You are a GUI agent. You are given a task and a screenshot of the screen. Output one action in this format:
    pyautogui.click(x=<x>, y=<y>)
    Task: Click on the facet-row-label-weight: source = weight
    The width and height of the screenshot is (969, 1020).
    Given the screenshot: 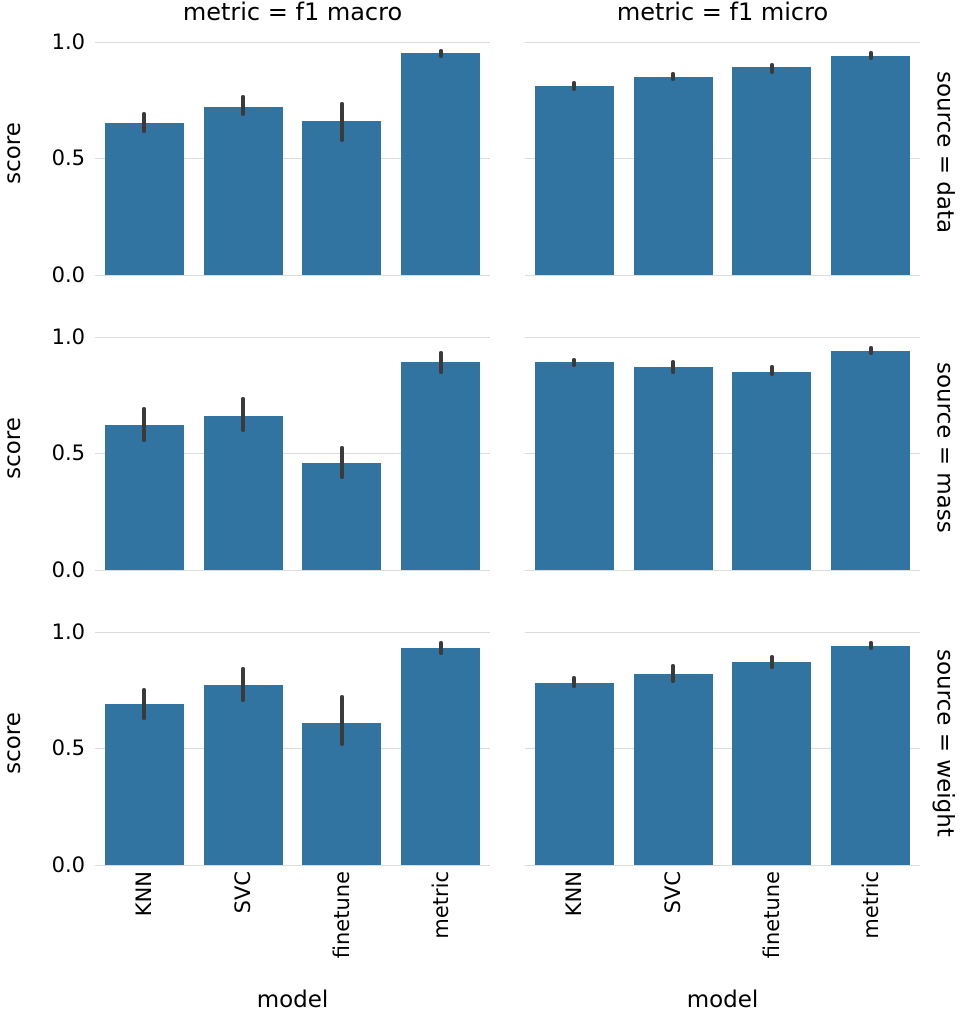 What is the action you would take?
    pyautogui.click(x=944, y=742)
    